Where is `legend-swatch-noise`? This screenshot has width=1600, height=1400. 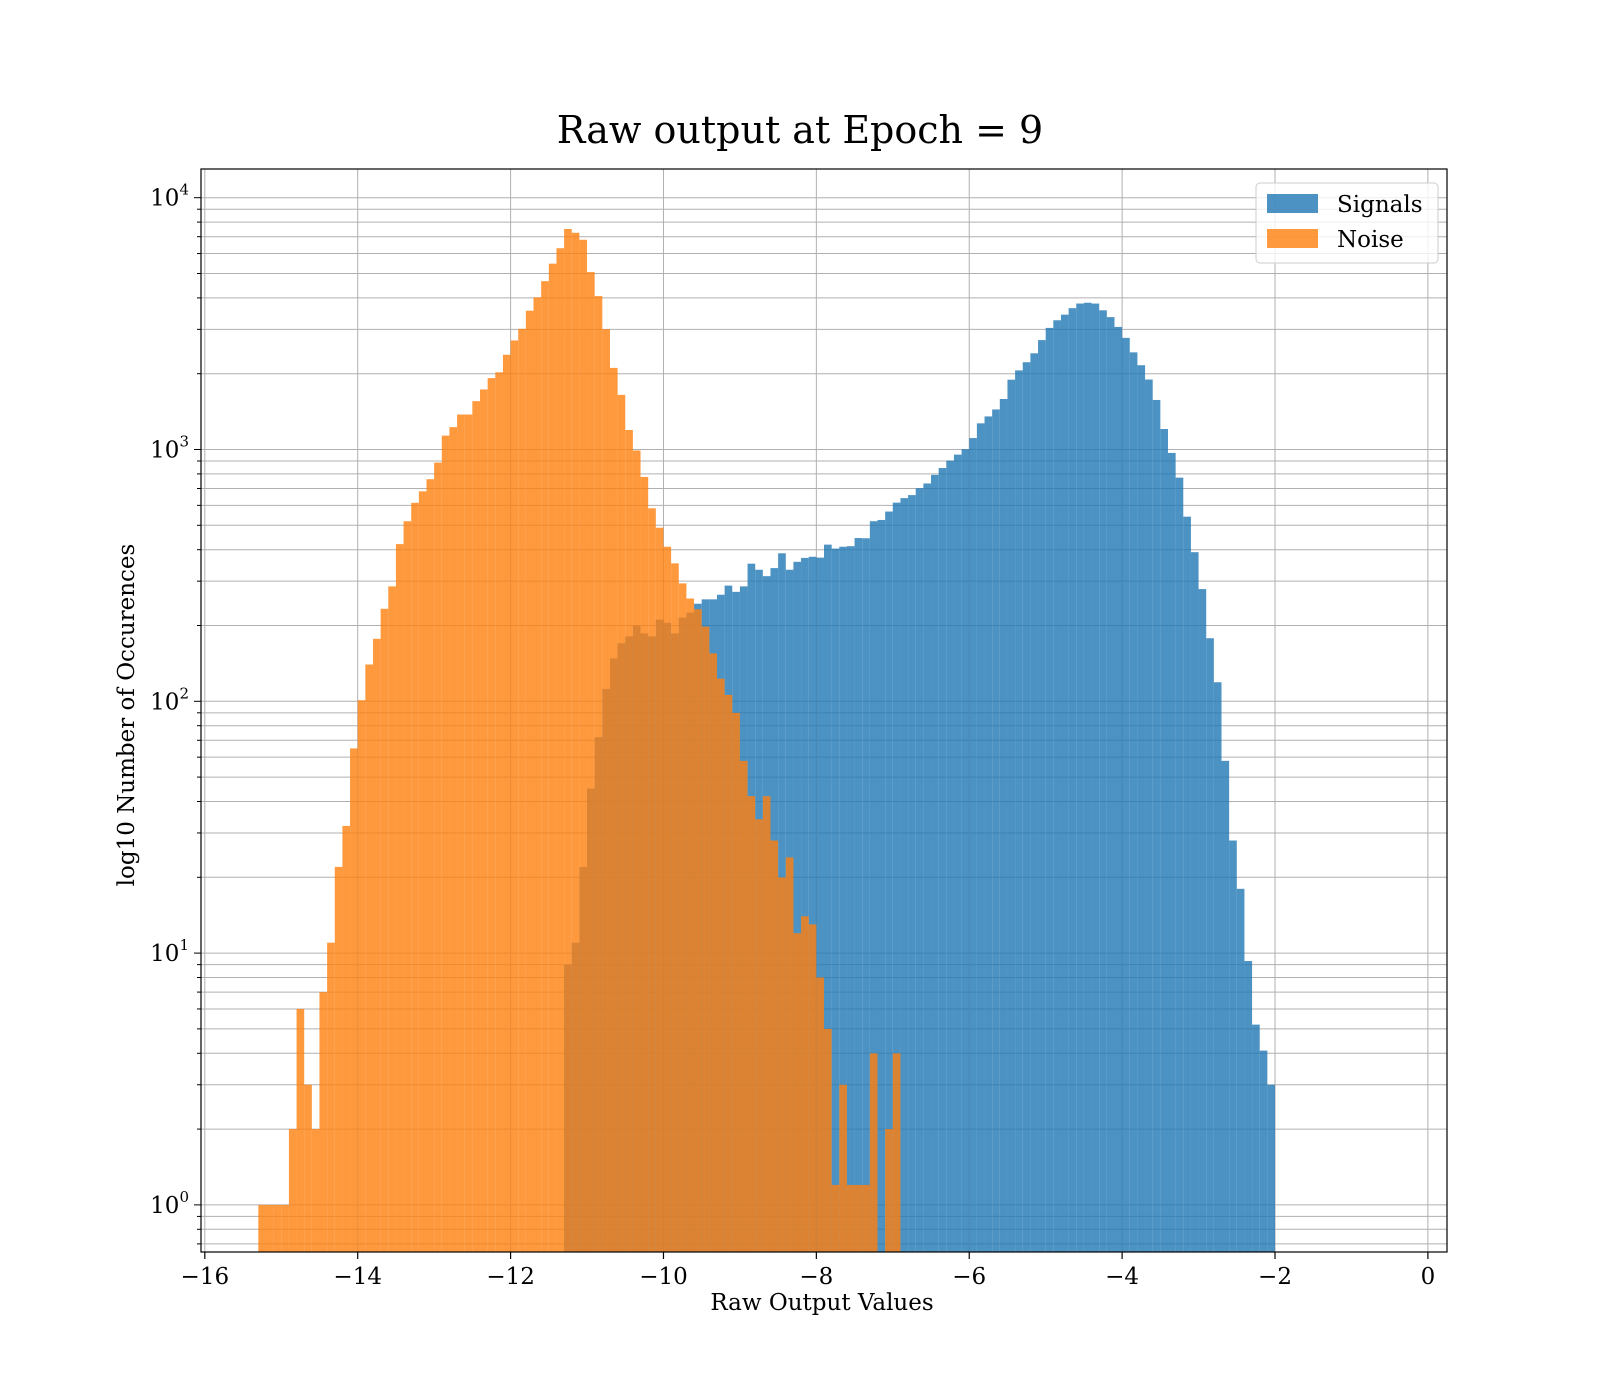
legend-swatch-noise is located at coordinates (1292, 238).